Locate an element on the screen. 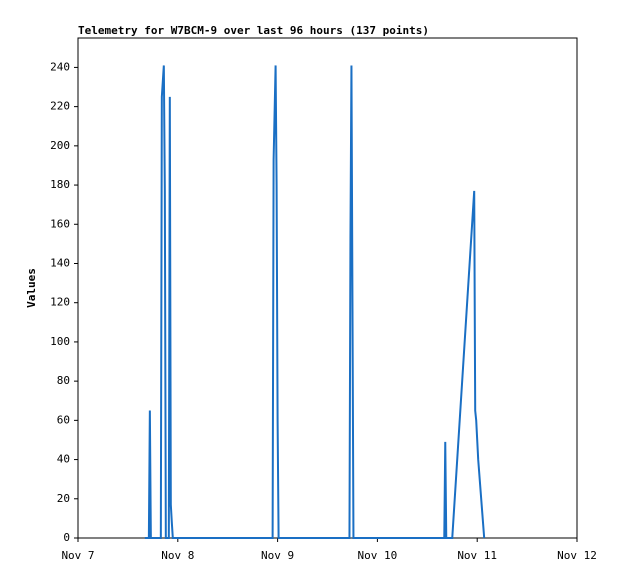  y-tick-label: 60 is located at coordinates (63, 419).